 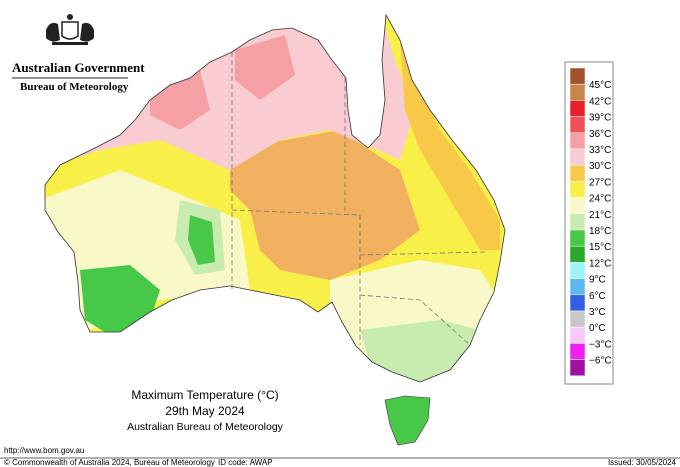 What do you see at coordinates (325, 205) in the screenshot?
I see `zone-27-orange` at bounding box center [325, 205].